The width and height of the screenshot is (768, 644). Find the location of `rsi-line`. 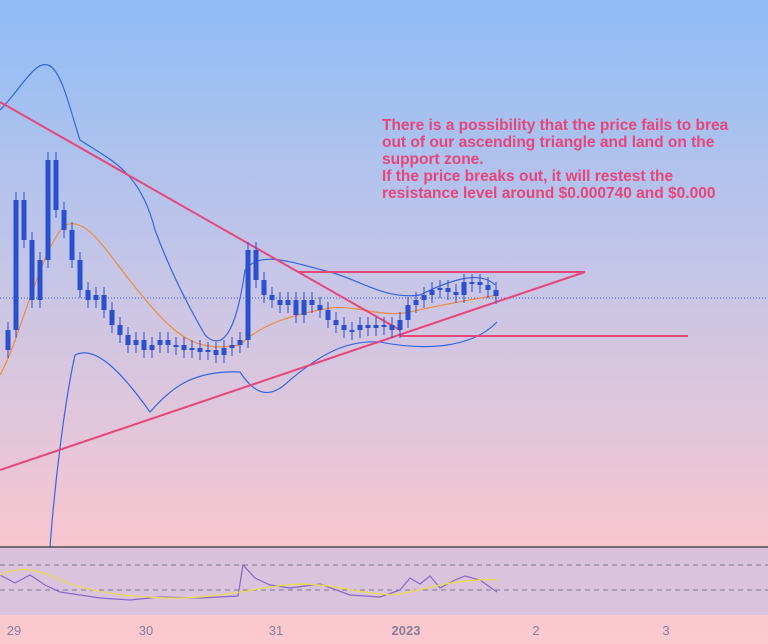

rsi-line is located at coordinates (249, 582).